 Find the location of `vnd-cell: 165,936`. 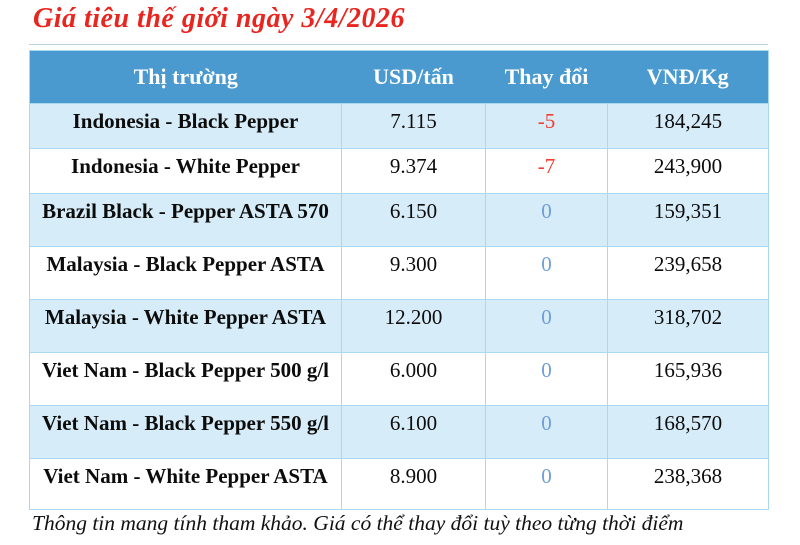

vnd-cell: 165,936 is located at coordinates (688, 379).